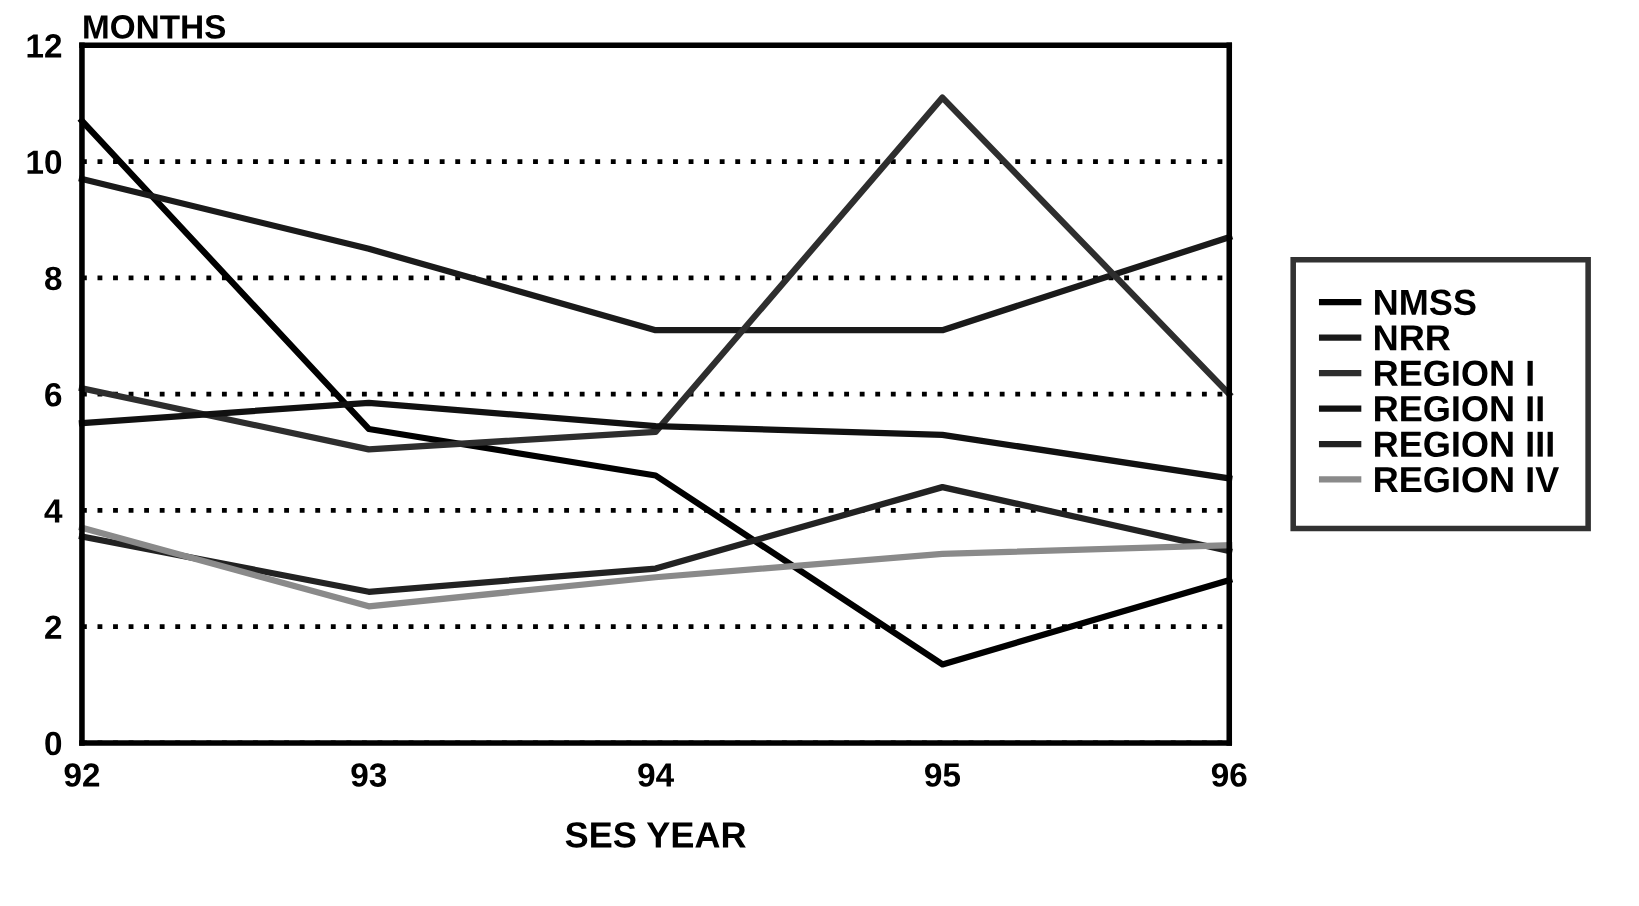  What do you see at coordinates (155, 27) in the screenshot?
I see `y-axis-title: MONTHS` at bounding box center [155, 27].